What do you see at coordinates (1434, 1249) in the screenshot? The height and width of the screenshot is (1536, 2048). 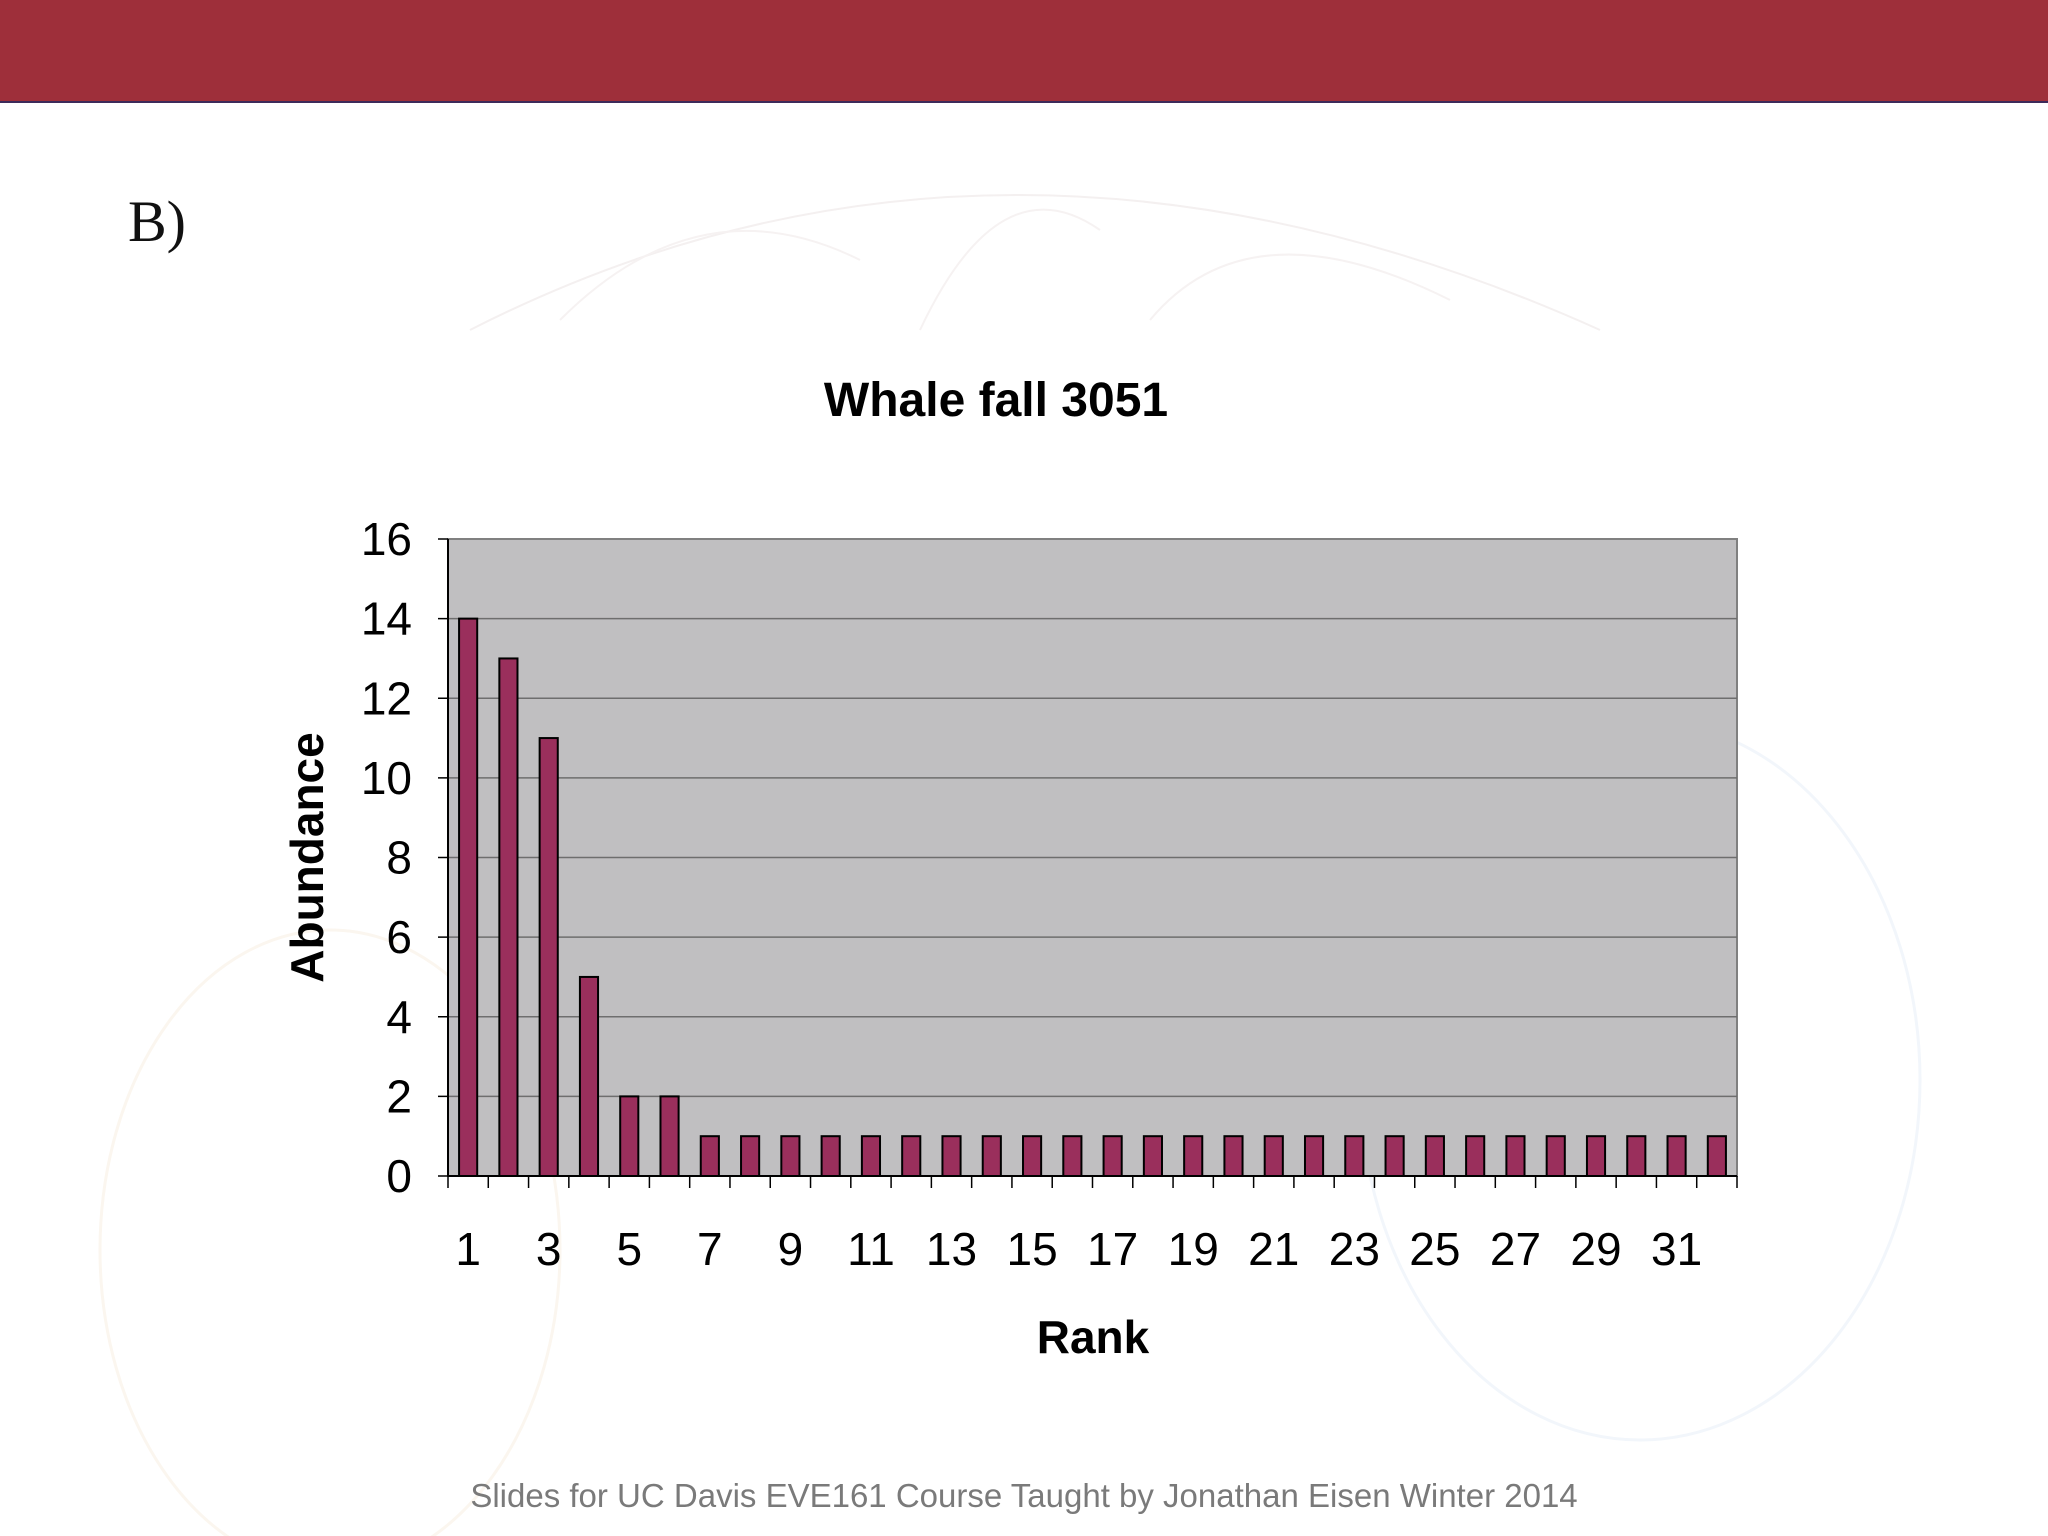 I see `x-tick-label: 25` at bounding box center [1434, 1249].